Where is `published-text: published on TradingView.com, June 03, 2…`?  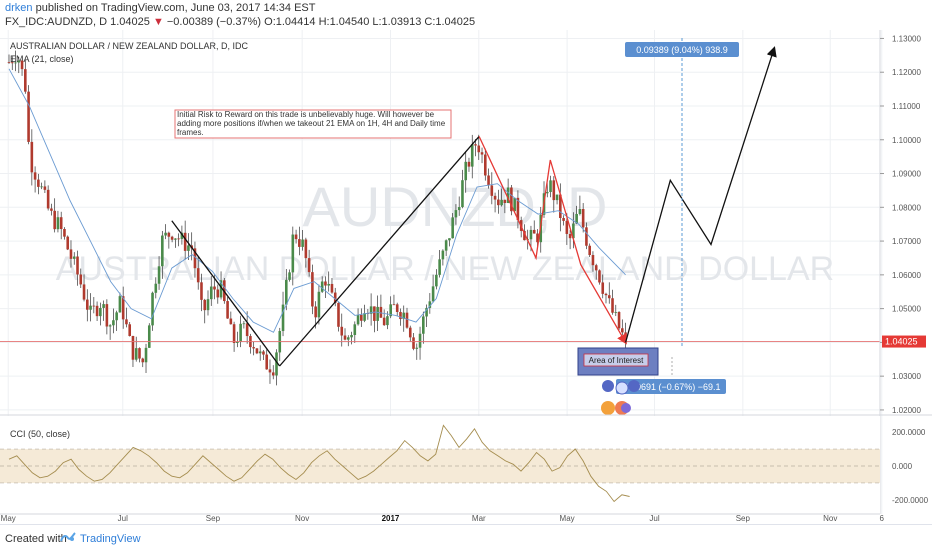 published-text: published on TradingView.com, June 03, 2… is located at coordinates (174, 8).